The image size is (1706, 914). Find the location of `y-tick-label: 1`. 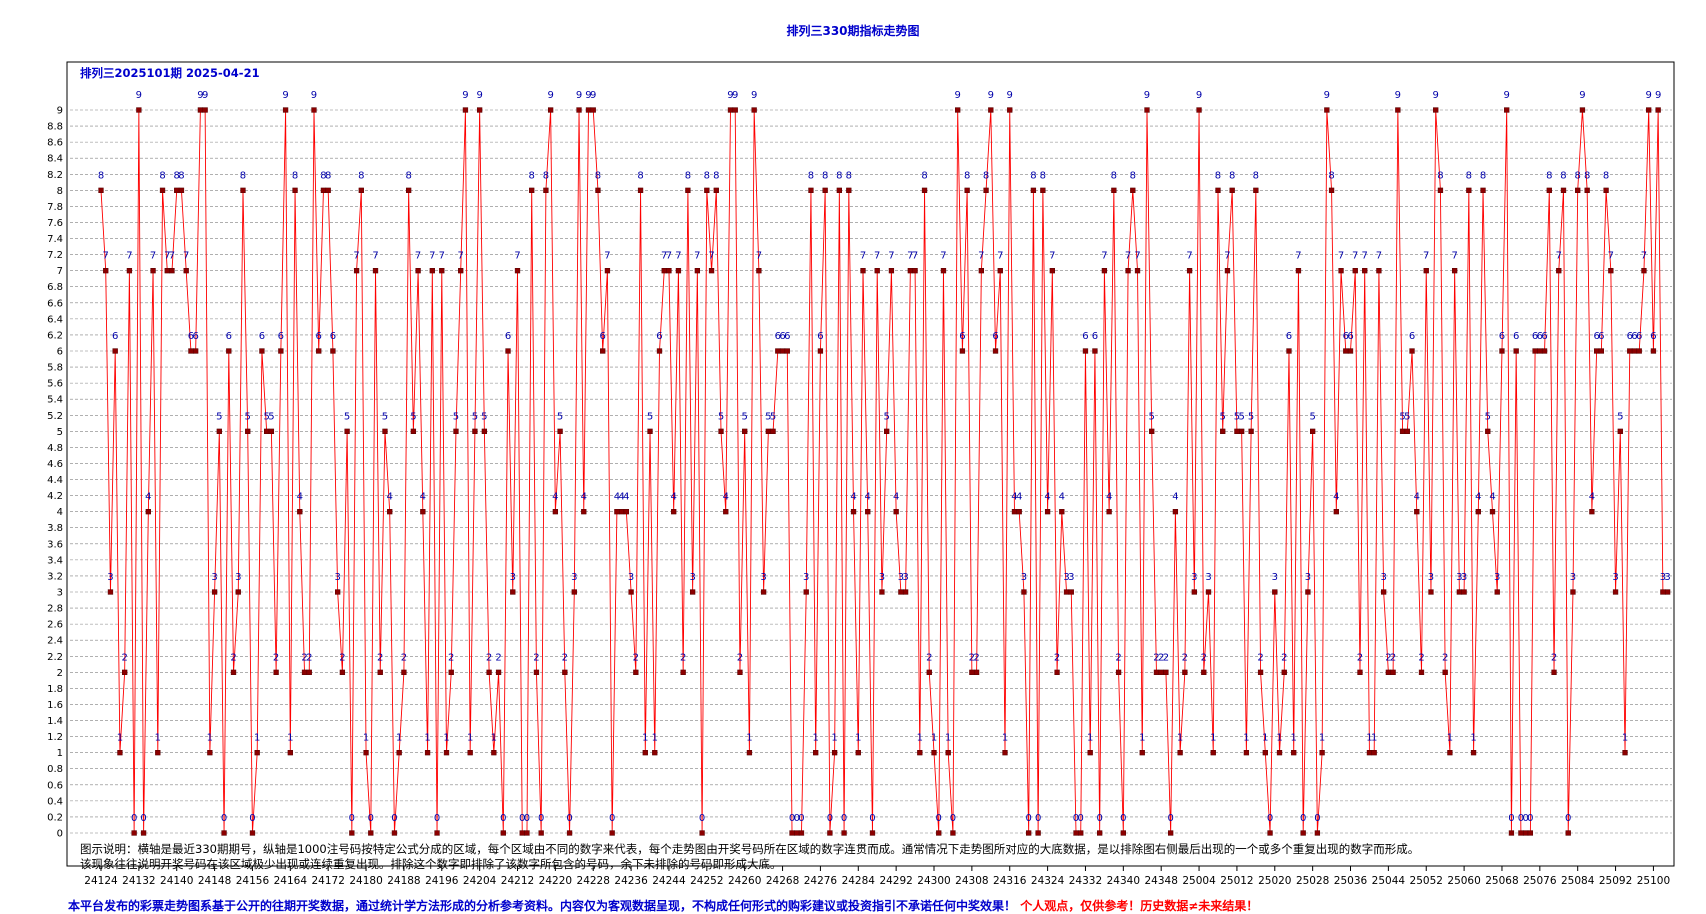

y-tick-label: 1 is located at coordinates (60, 753).